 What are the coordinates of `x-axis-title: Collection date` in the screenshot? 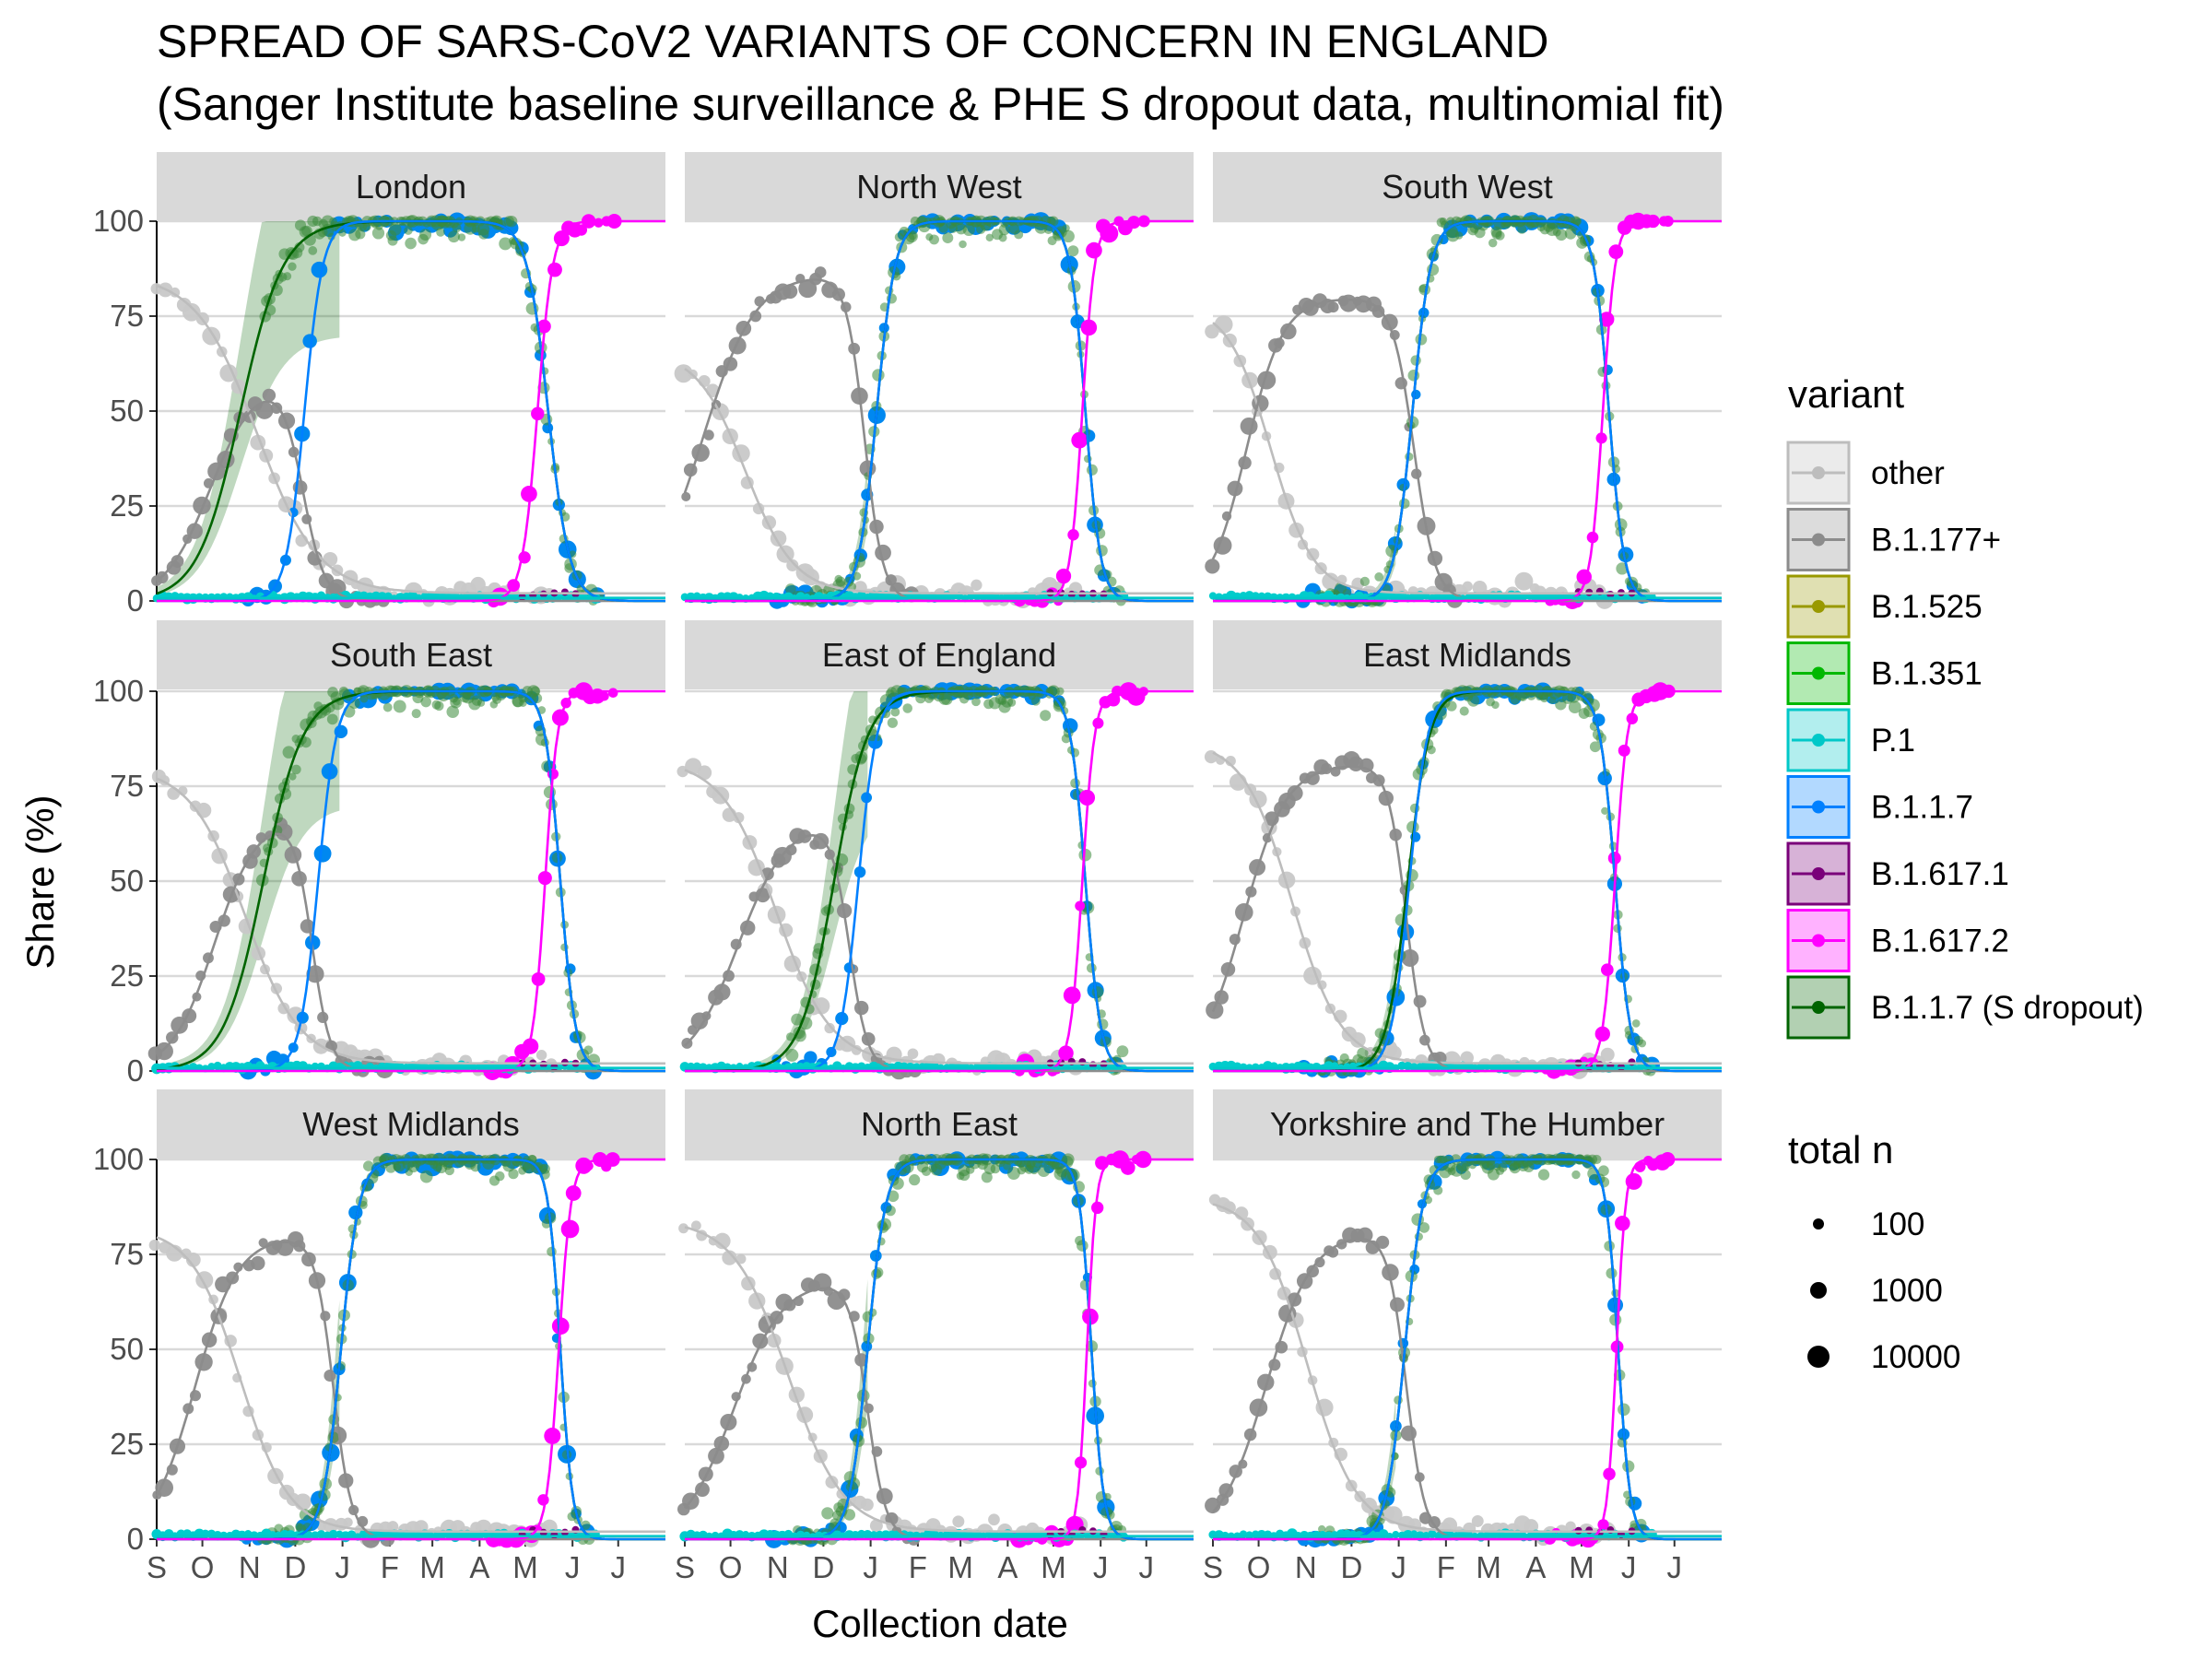 It's located at (940, 1623).